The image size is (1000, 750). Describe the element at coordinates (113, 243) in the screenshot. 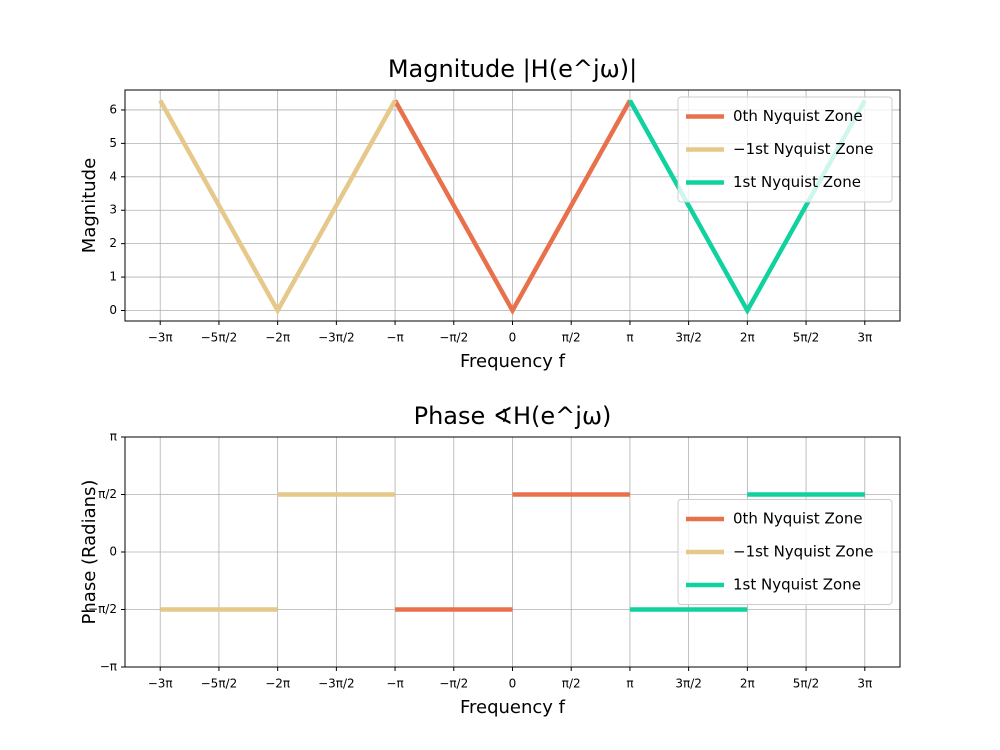

I see `y-tick-label: 2` at that location.